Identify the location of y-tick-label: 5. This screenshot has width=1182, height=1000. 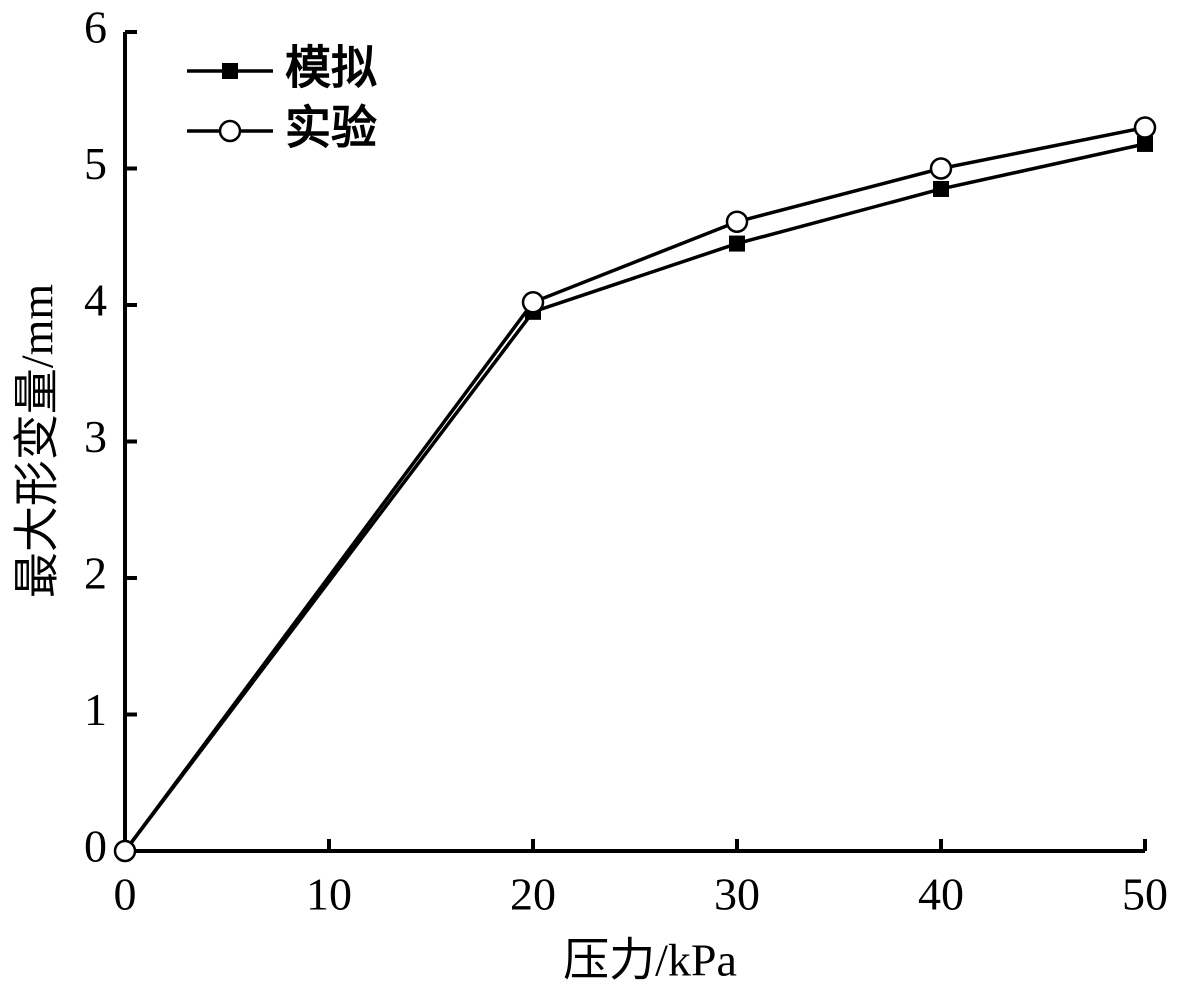
(95, 163).